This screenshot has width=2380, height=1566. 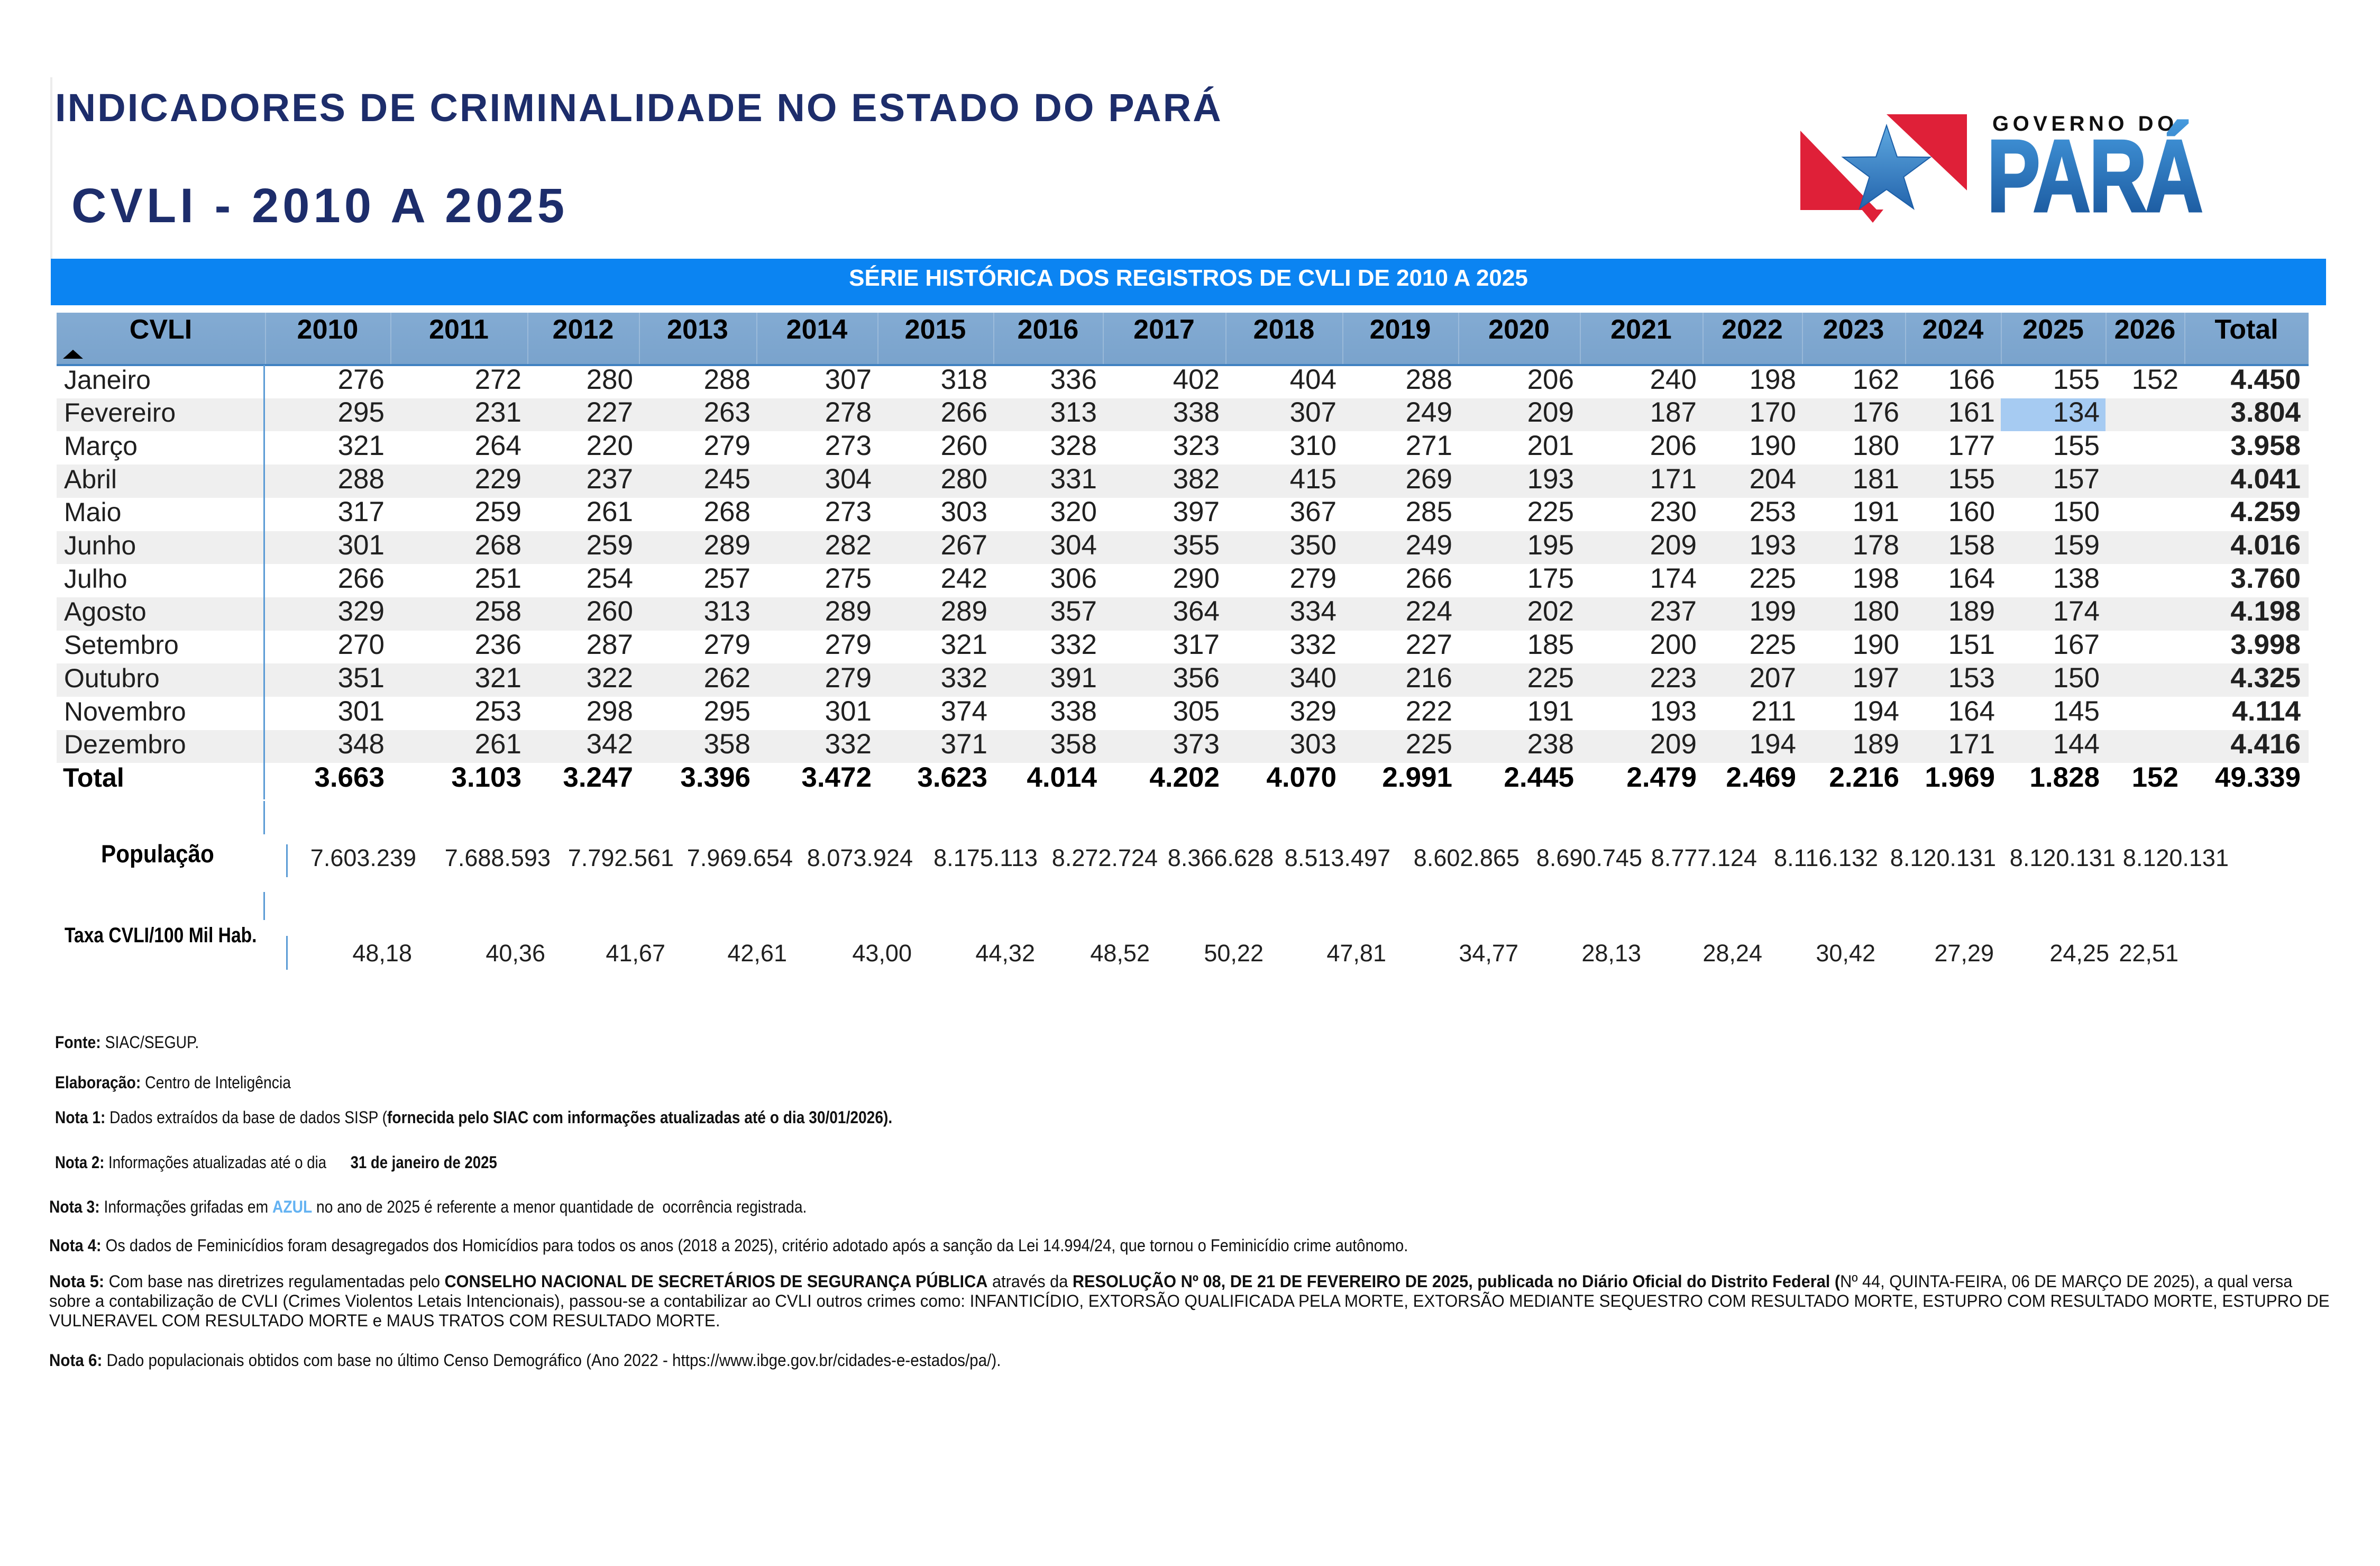 What do you see at coordinates (2085, 124) in the screenshot?
I see `svg-text: GOVERNO DO` at bounding box center [2085, 124].